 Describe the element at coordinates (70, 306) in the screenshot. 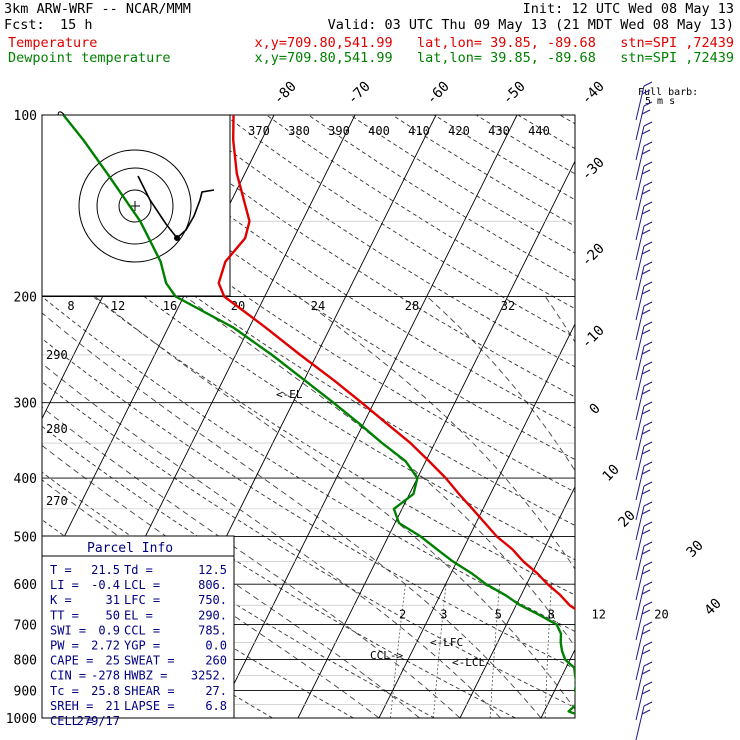

I see `temperature-tick-label: 8` at that location.